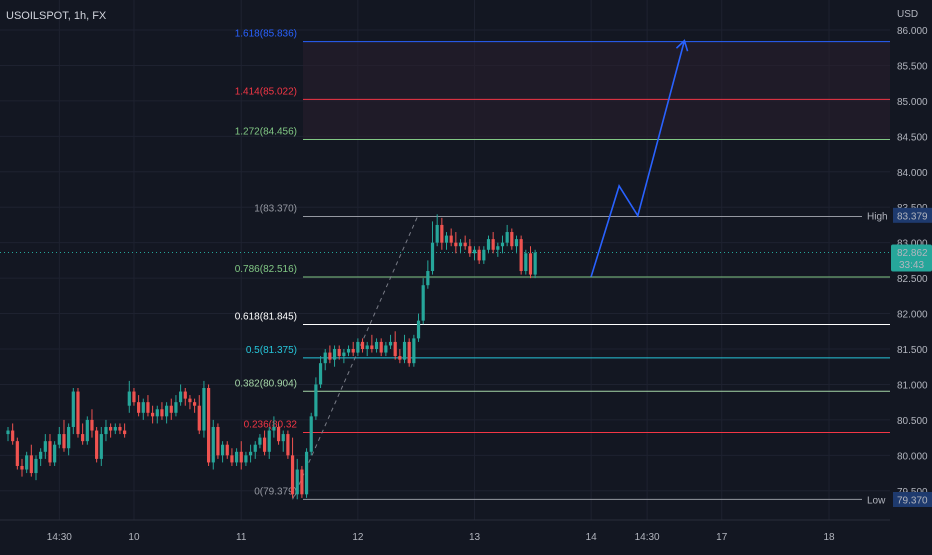  Describe the element at coordinates (271, 350) in the screenshot. I see `fib-level-label: 0.5(81.375)` at that location.